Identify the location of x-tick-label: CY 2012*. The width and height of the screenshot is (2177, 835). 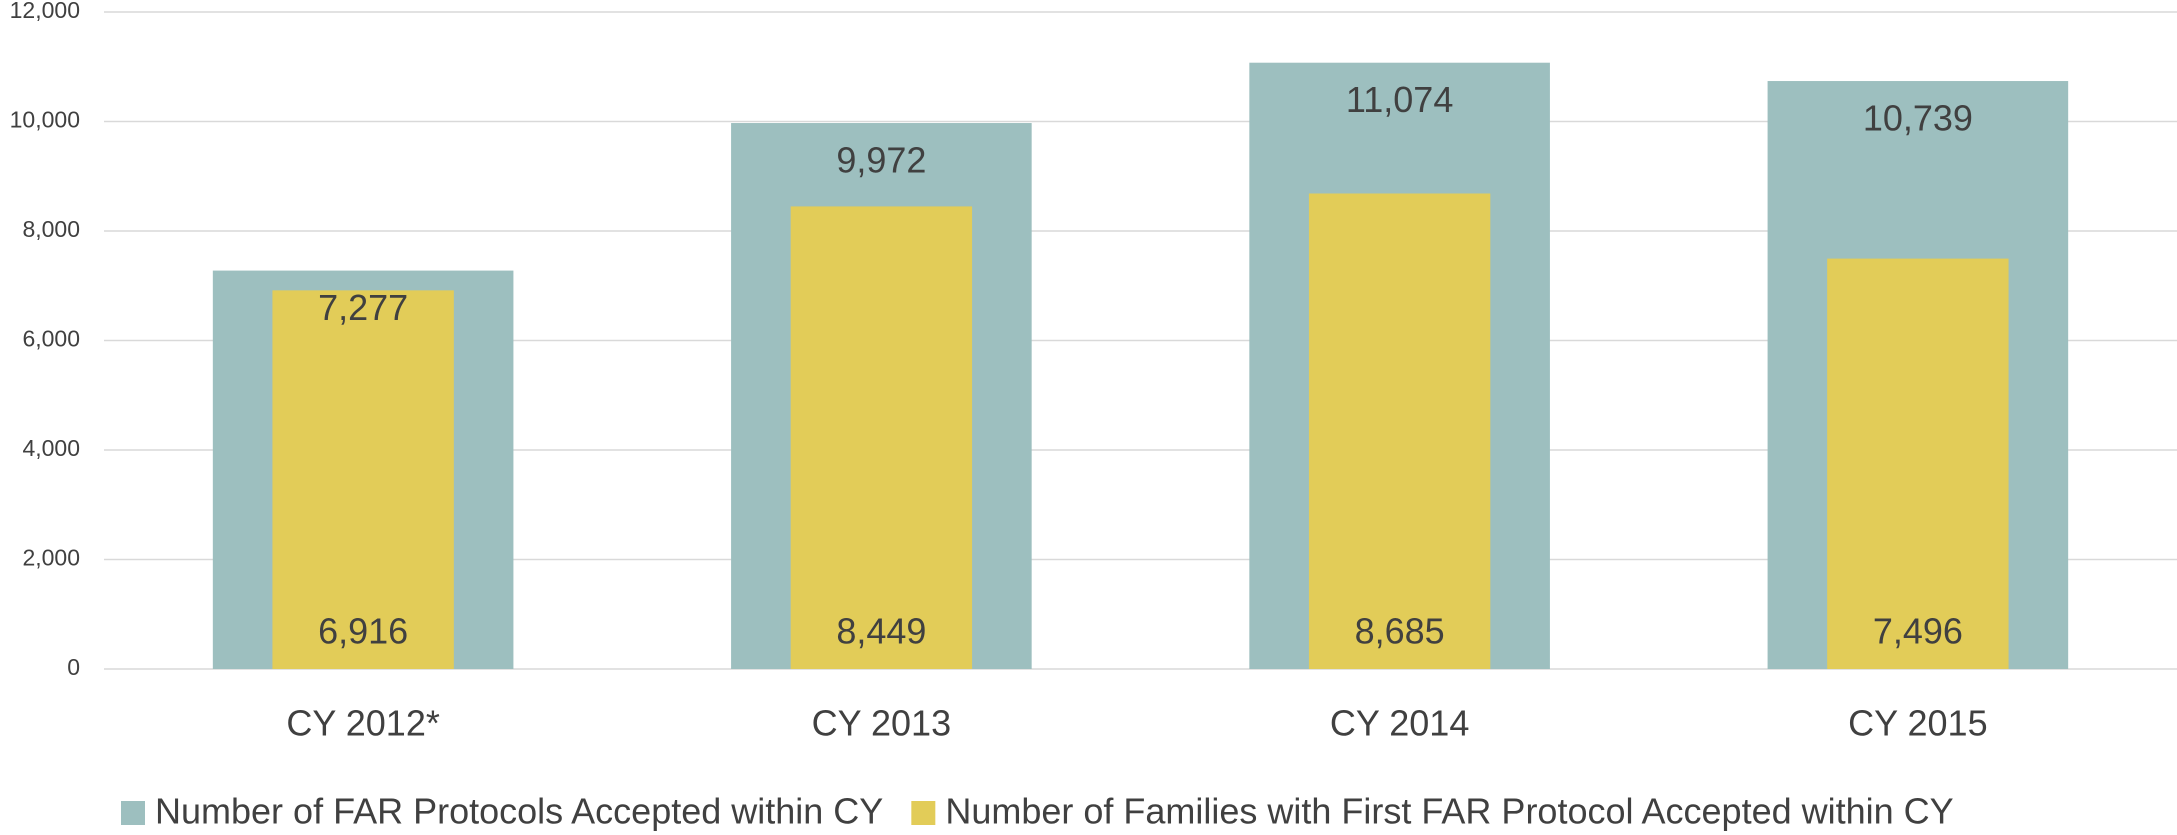
(362, 723).